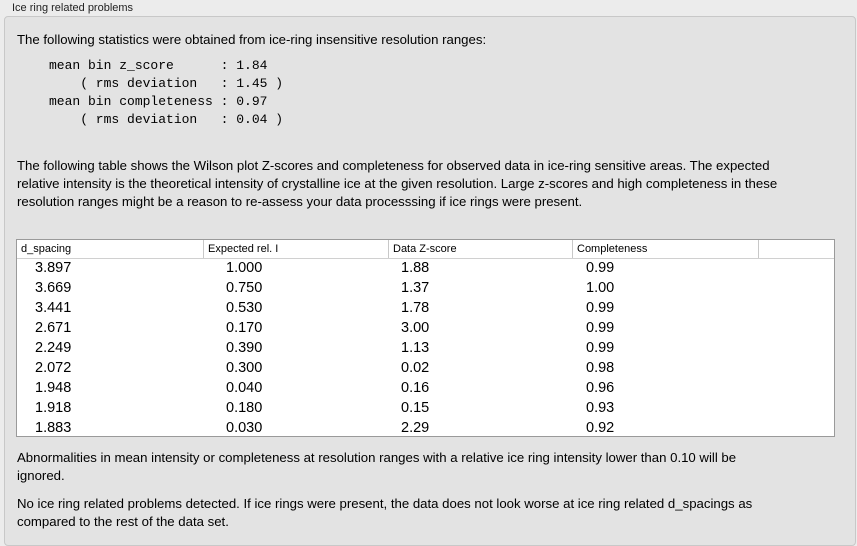 Image resolution: width=857 pixels, height=546 pixels. I want to click on completeness-cell: 0.96, so click(600, 388).